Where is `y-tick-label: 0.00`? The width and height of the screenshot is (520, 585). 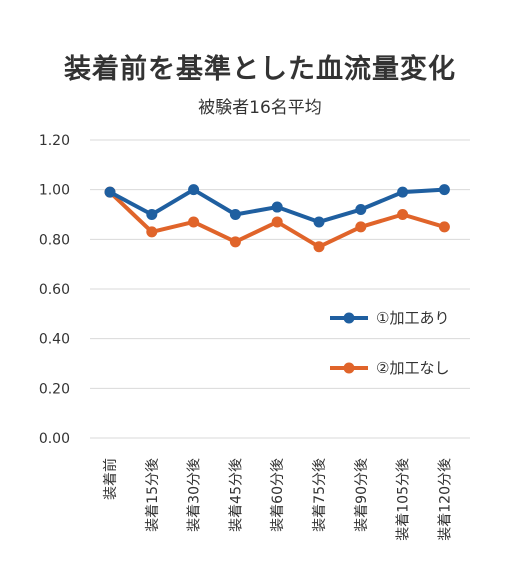 y-tick-label: 0.00 is located at coordinates (54, 439).